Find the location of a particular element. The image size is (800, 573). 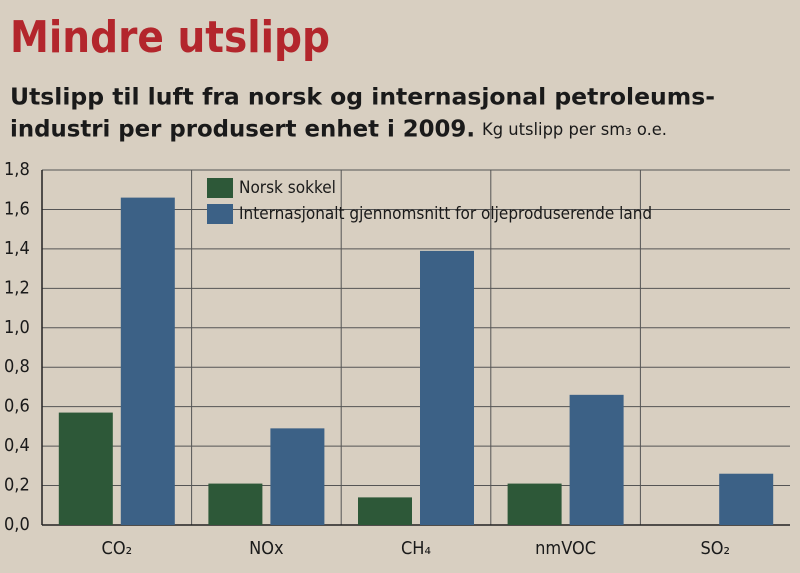

y-tick-label: 0,2 is located at coordinates (17, 485).